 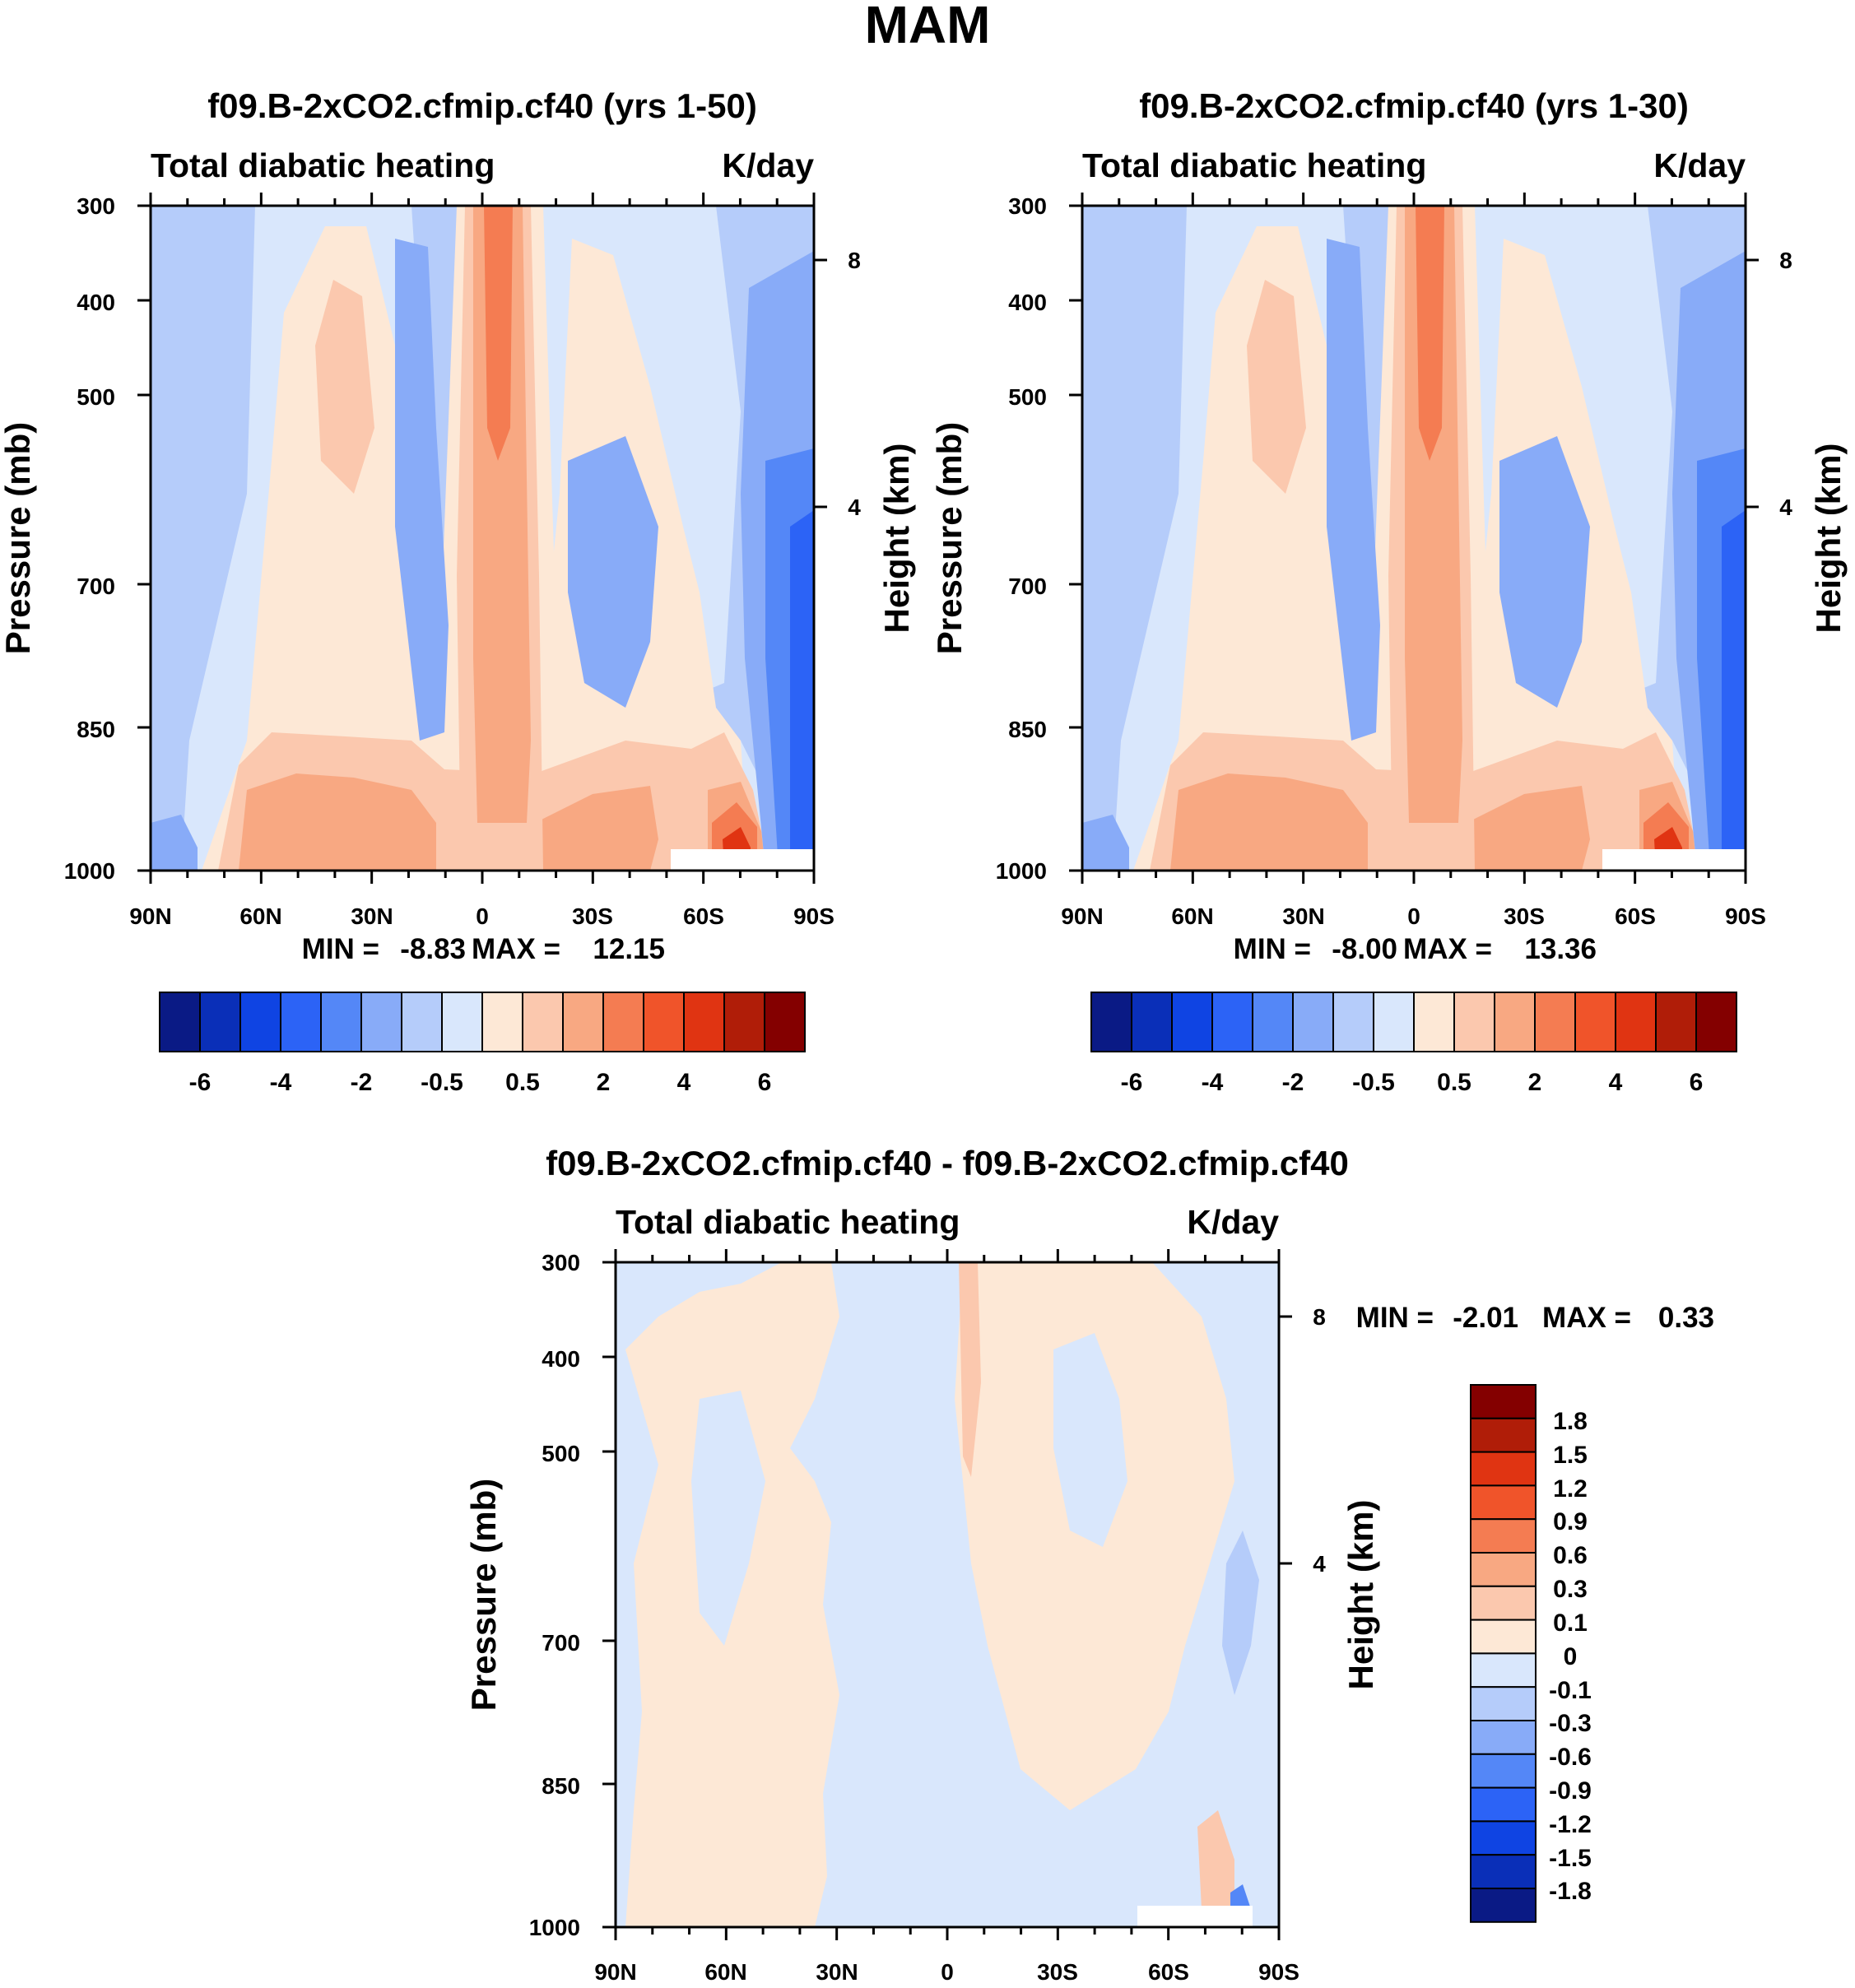 I want to click on panel-2-right-tick-label: 8, so click(x=1785, y=260).